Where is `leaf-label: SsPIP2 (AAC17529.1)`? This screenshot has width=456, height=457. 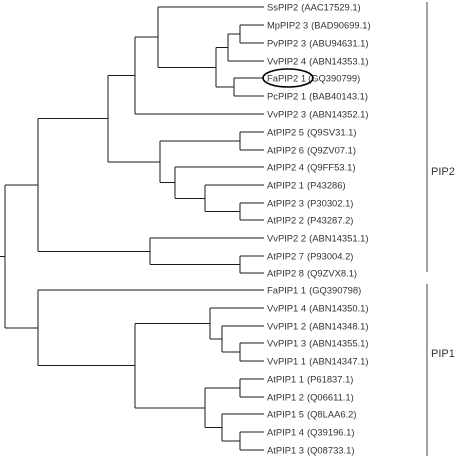 leaf-label: SsPIP2 (AAC17529.1) is located at coordinates (314, 6).